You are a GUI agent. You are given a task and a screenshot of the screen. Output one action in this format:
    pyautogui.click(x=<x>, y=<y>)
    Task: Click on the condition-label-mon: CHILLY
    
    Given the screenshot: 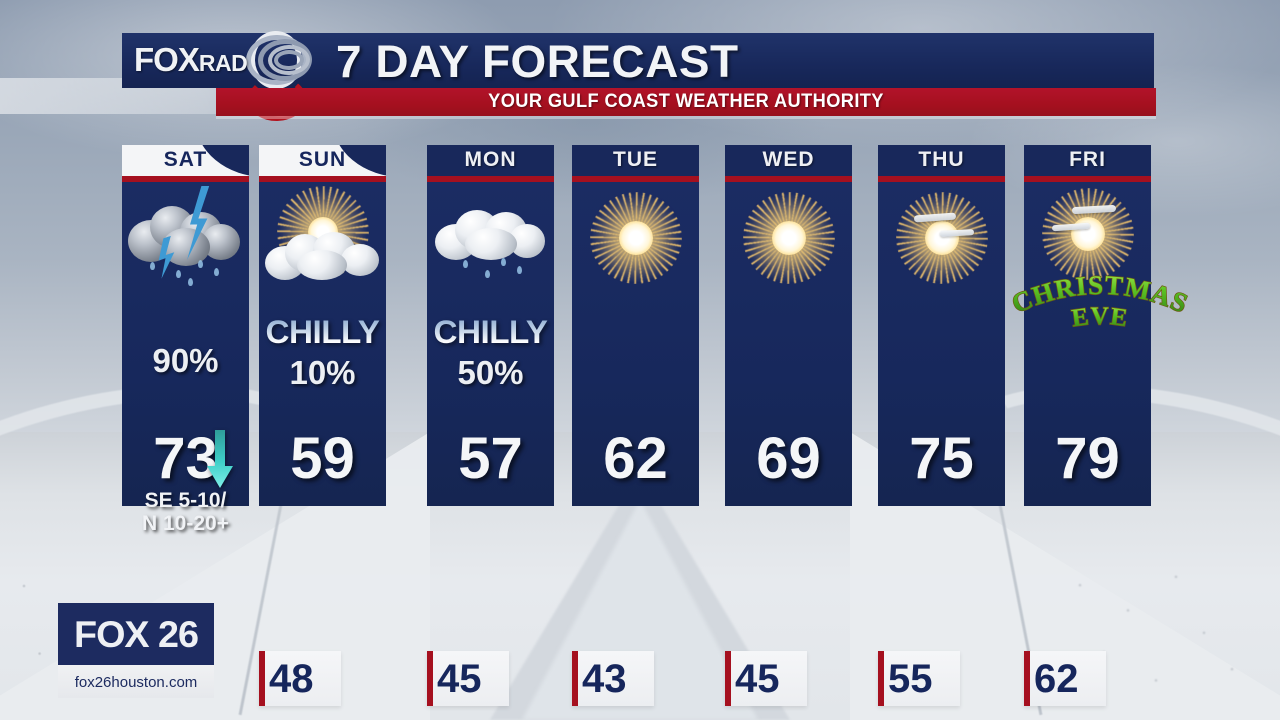 What is the action you would take?
    pyautogui.click(x=490, y=332)
    